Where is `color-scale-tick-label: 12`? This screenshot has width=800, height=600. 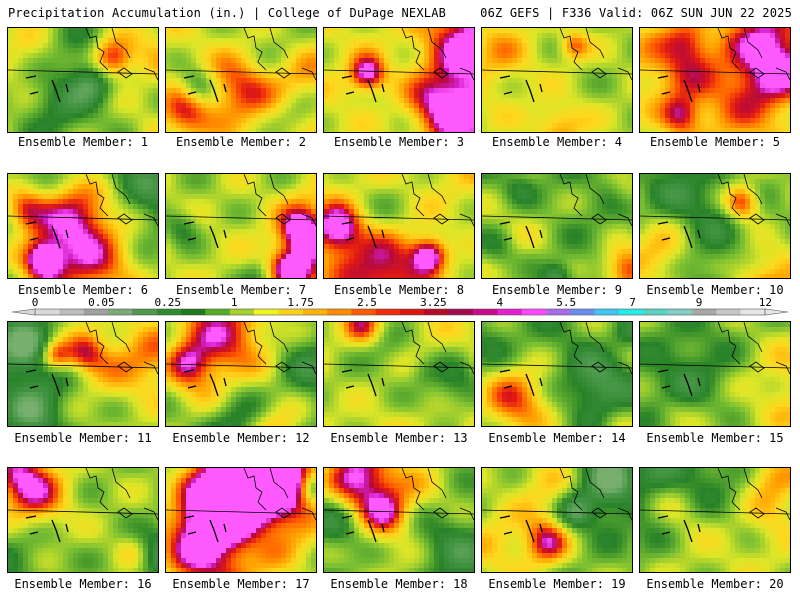
color-scale-tick-label: 12 is located at coordinates (765, 302).